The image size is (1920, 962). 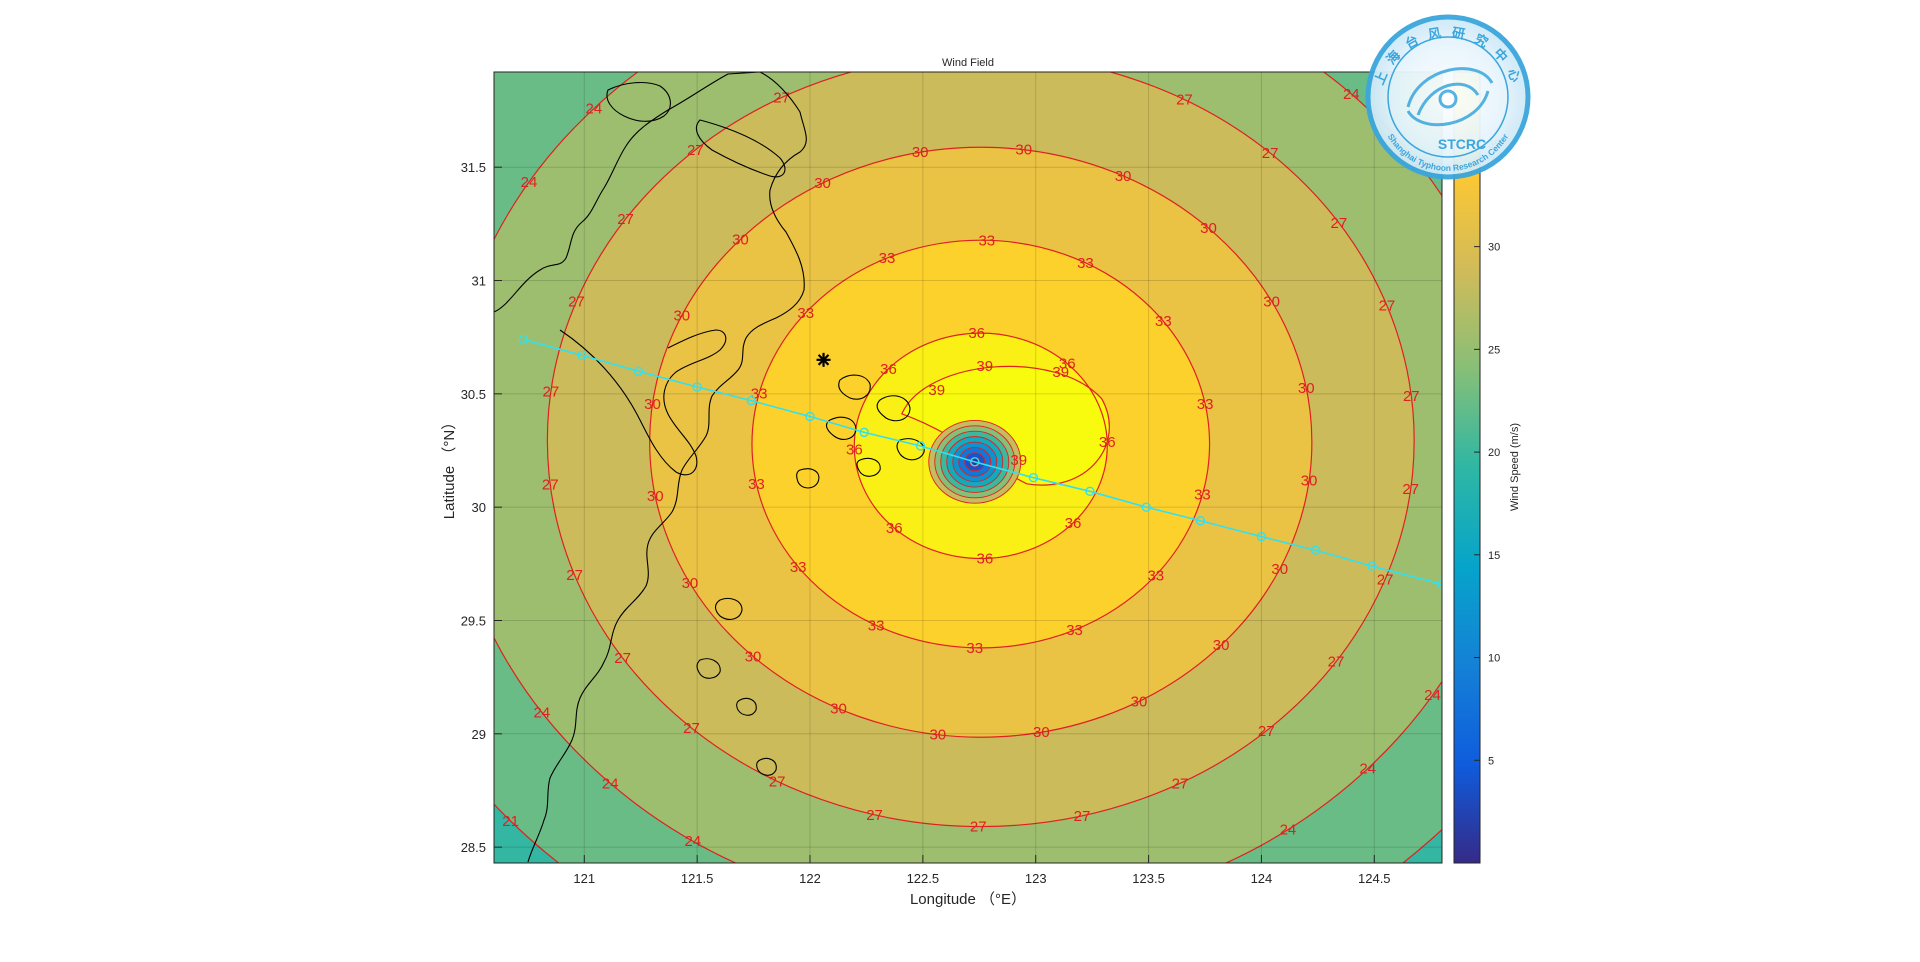 I want to click on x-tick-label: 124, so click(x=1262, y=878).